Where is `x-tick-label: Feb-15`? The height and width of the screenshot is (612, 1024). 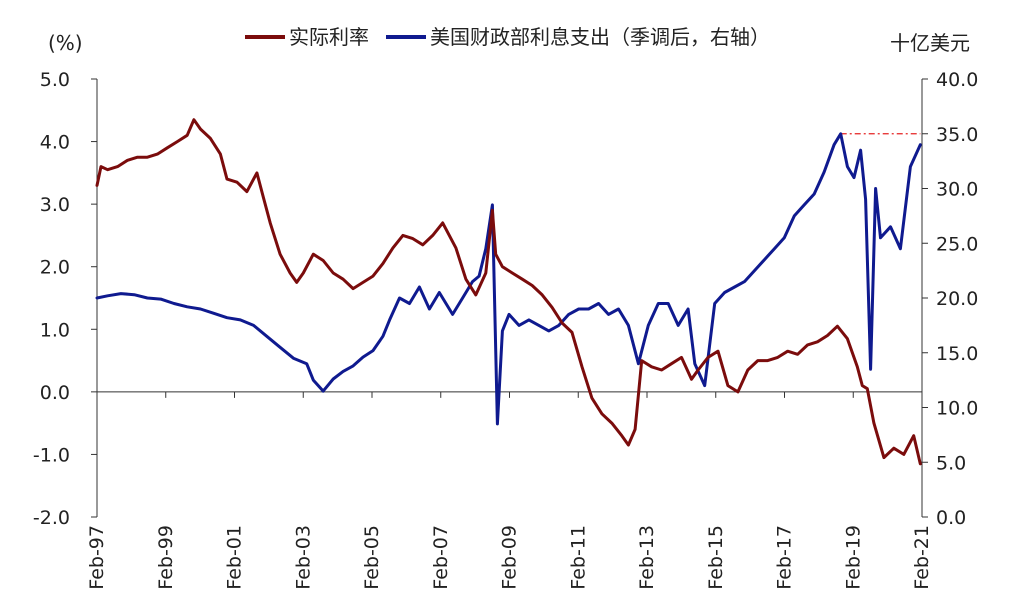 x-tick-label: Feb-15 is located at coordinates (716, 557).